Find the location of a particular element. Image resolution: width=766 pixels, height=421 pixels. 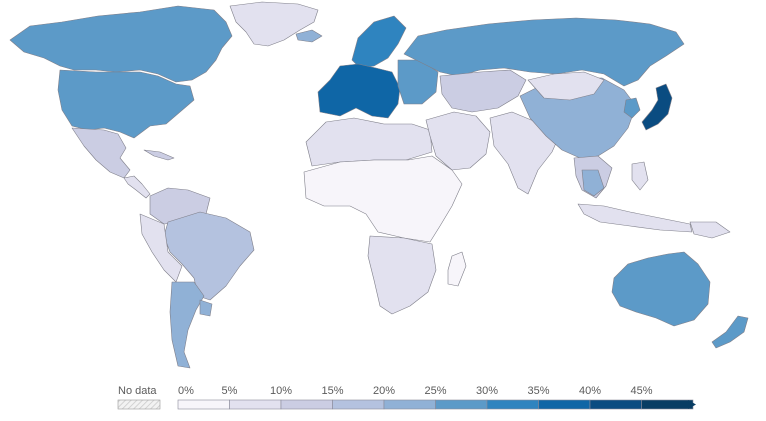

legend-tick-label: 15% is located at coordinates (332, 391).